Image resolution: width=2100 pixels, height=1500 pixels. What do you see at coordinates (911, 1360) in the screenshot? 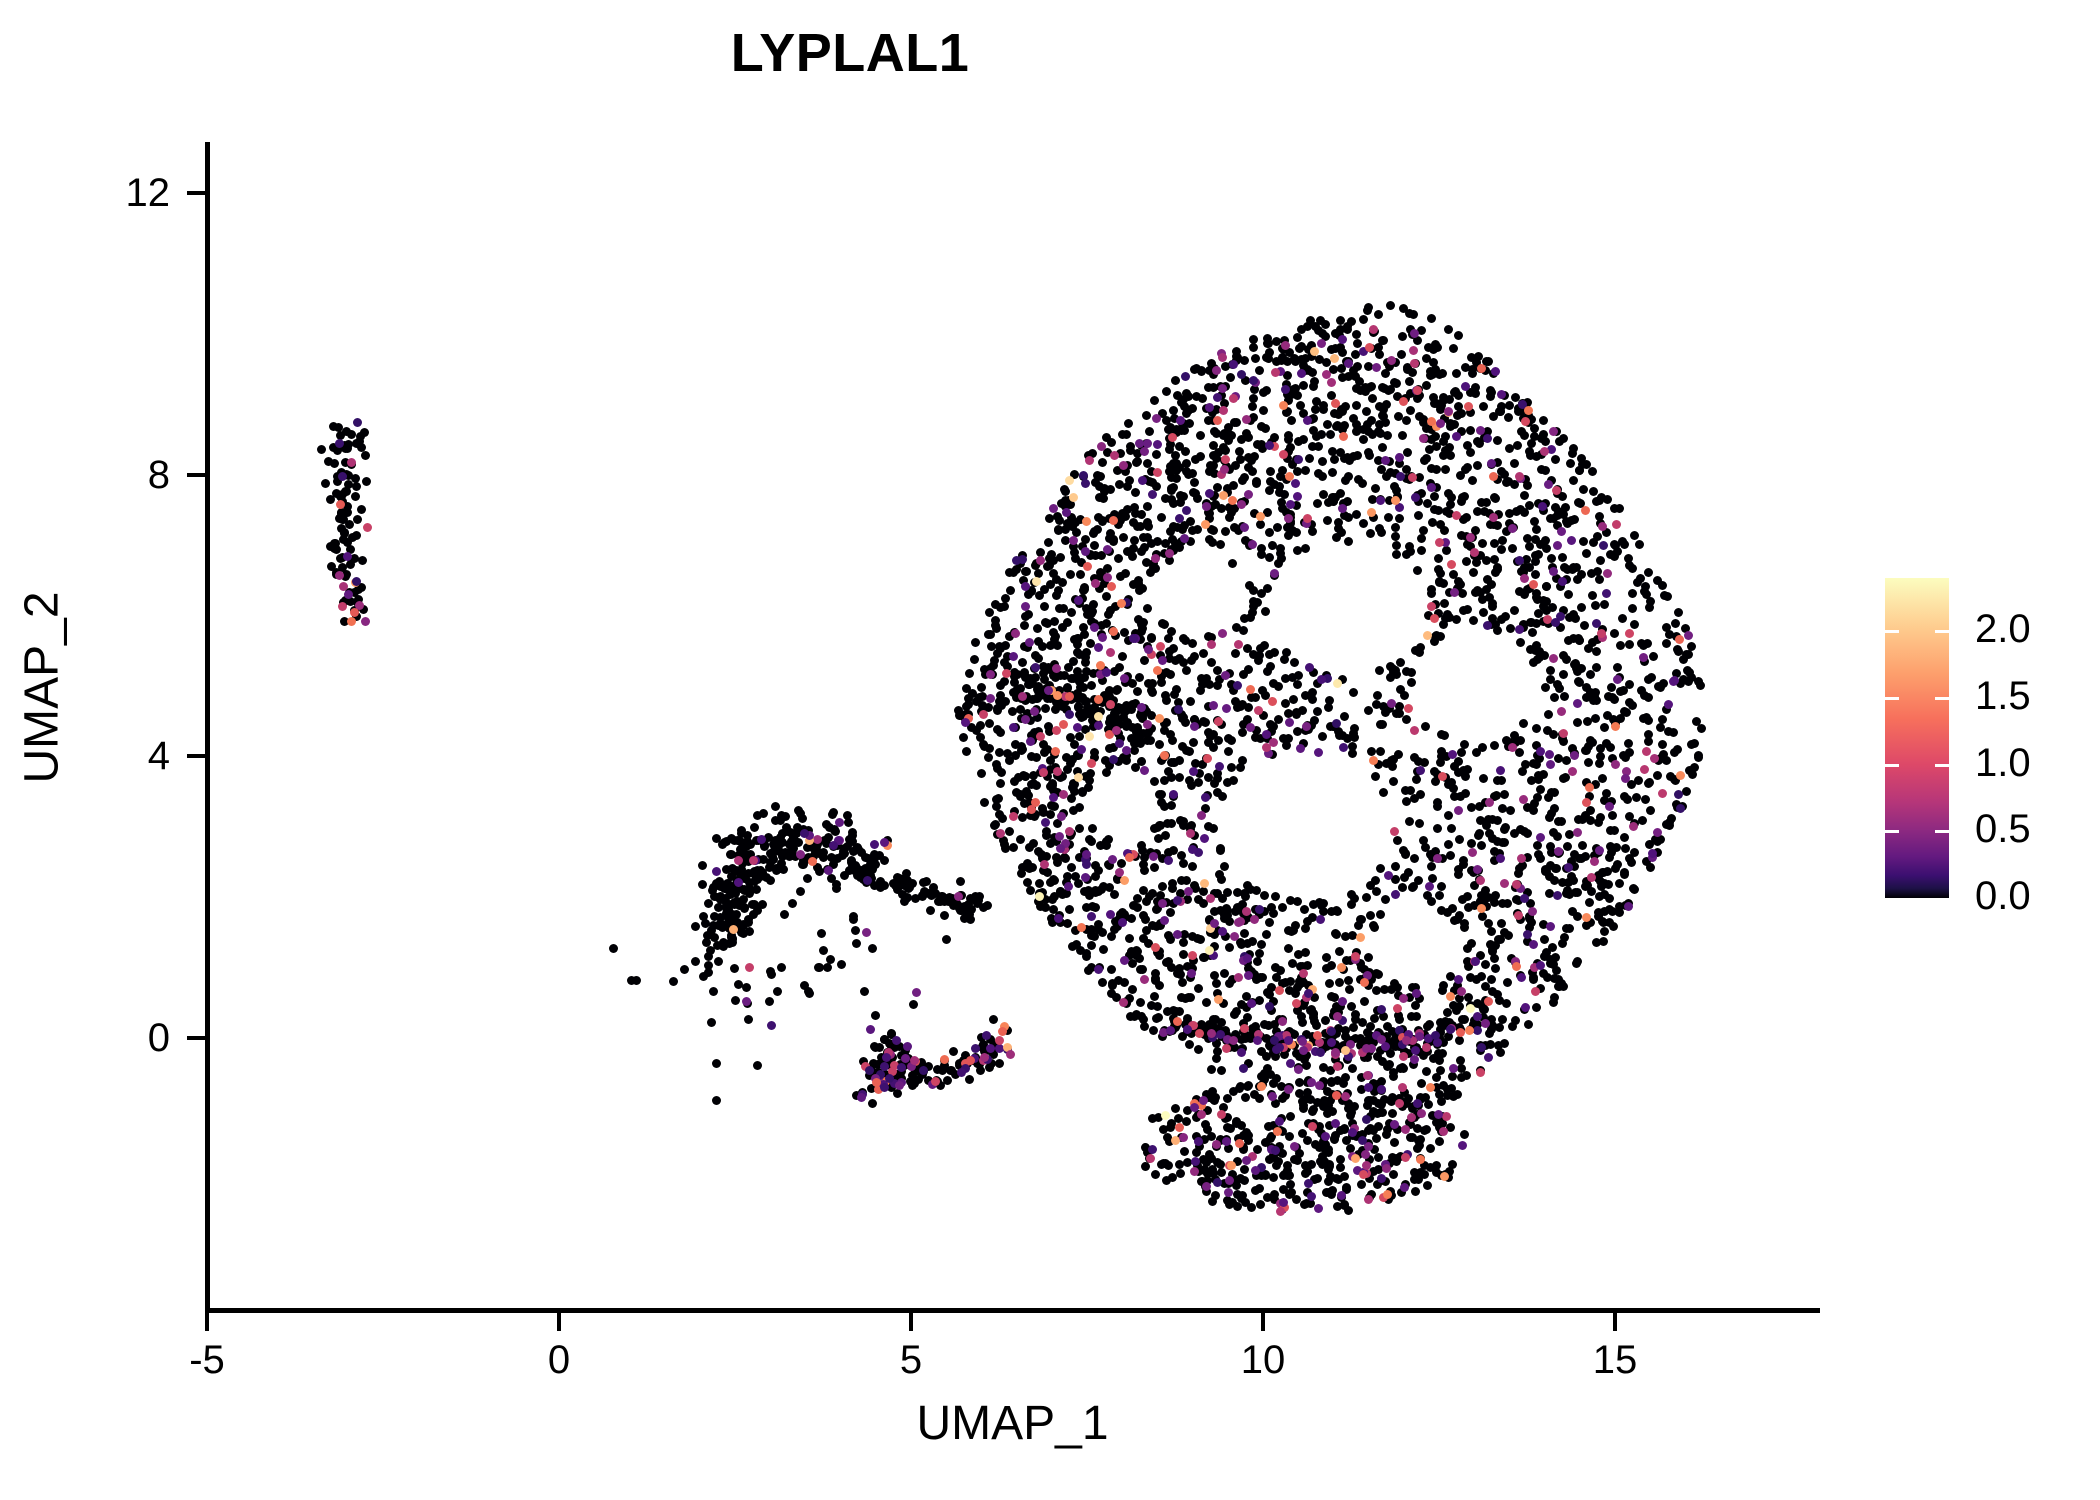
I see `x-tick-label: 5` at bounding box center [911, 1360].